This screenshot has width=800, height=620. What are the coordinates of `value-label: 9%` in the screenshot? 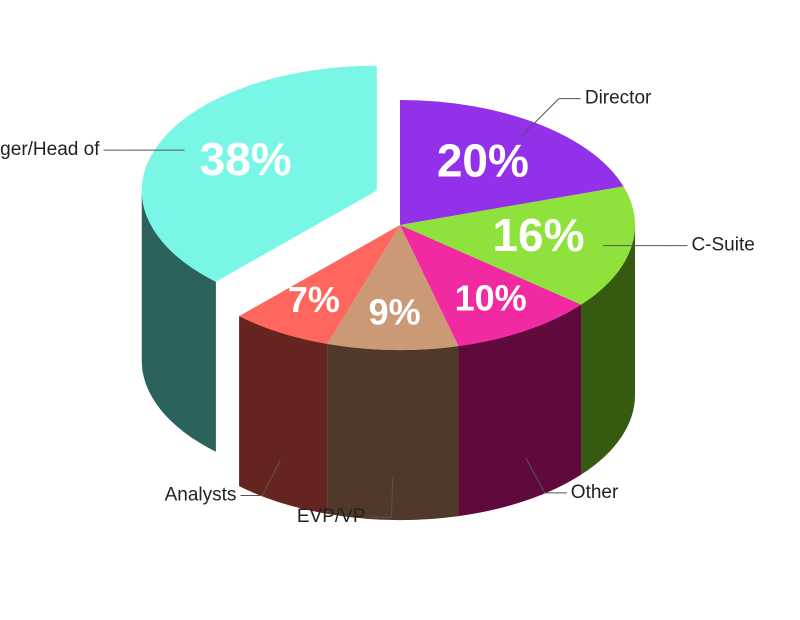 It's located at (395, 311).